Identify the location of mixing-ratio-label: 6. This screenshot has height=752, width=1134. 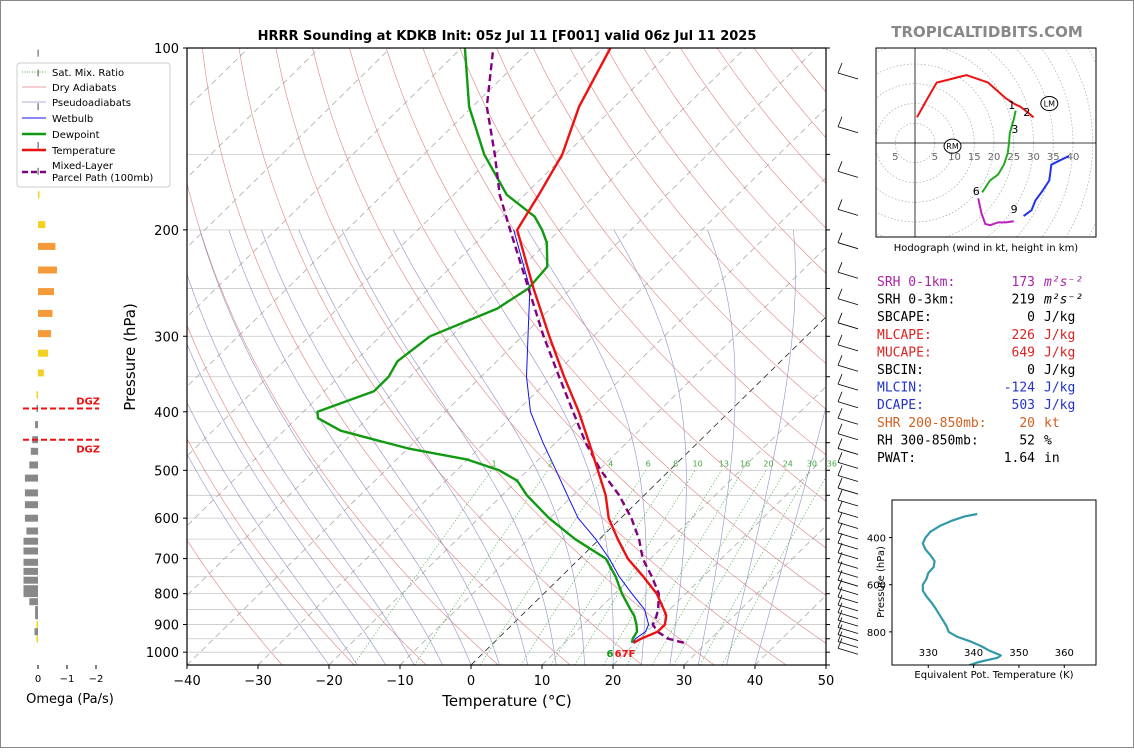
(648, 464).